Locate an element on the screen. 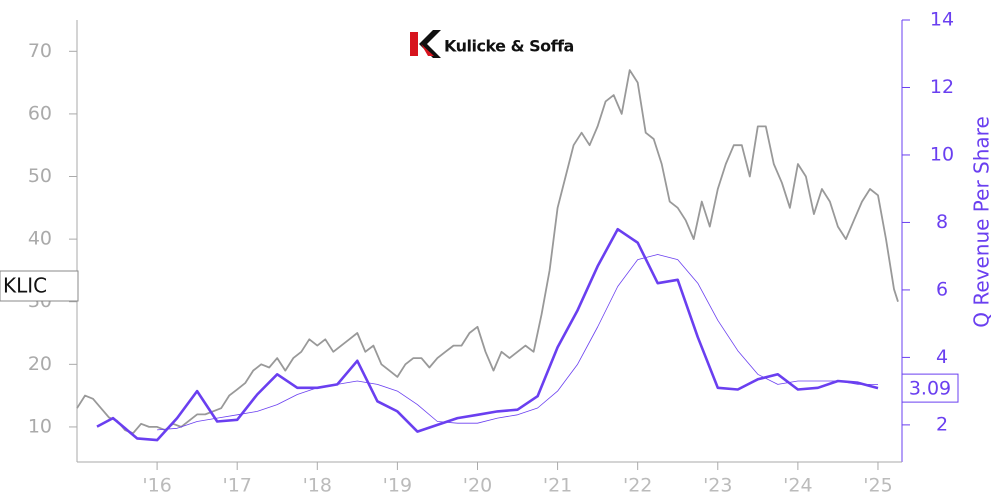 This screenshot has width=1000, height=500. last-value-label: 3.09 is located at coordinates (930, 389).